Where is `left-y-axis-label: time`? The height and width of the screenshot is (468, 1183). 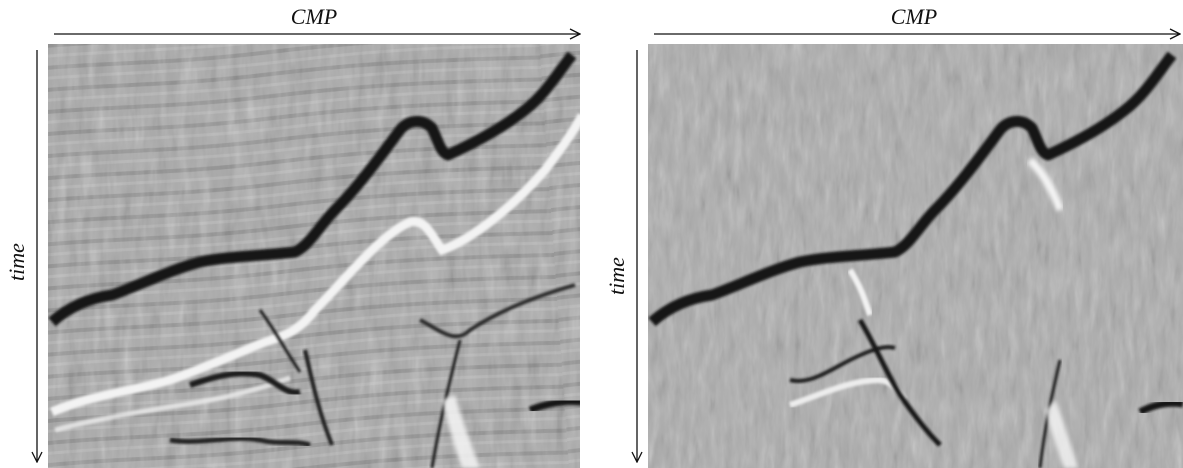
left-y-axis-label: time is located at coordinates (16, 262).